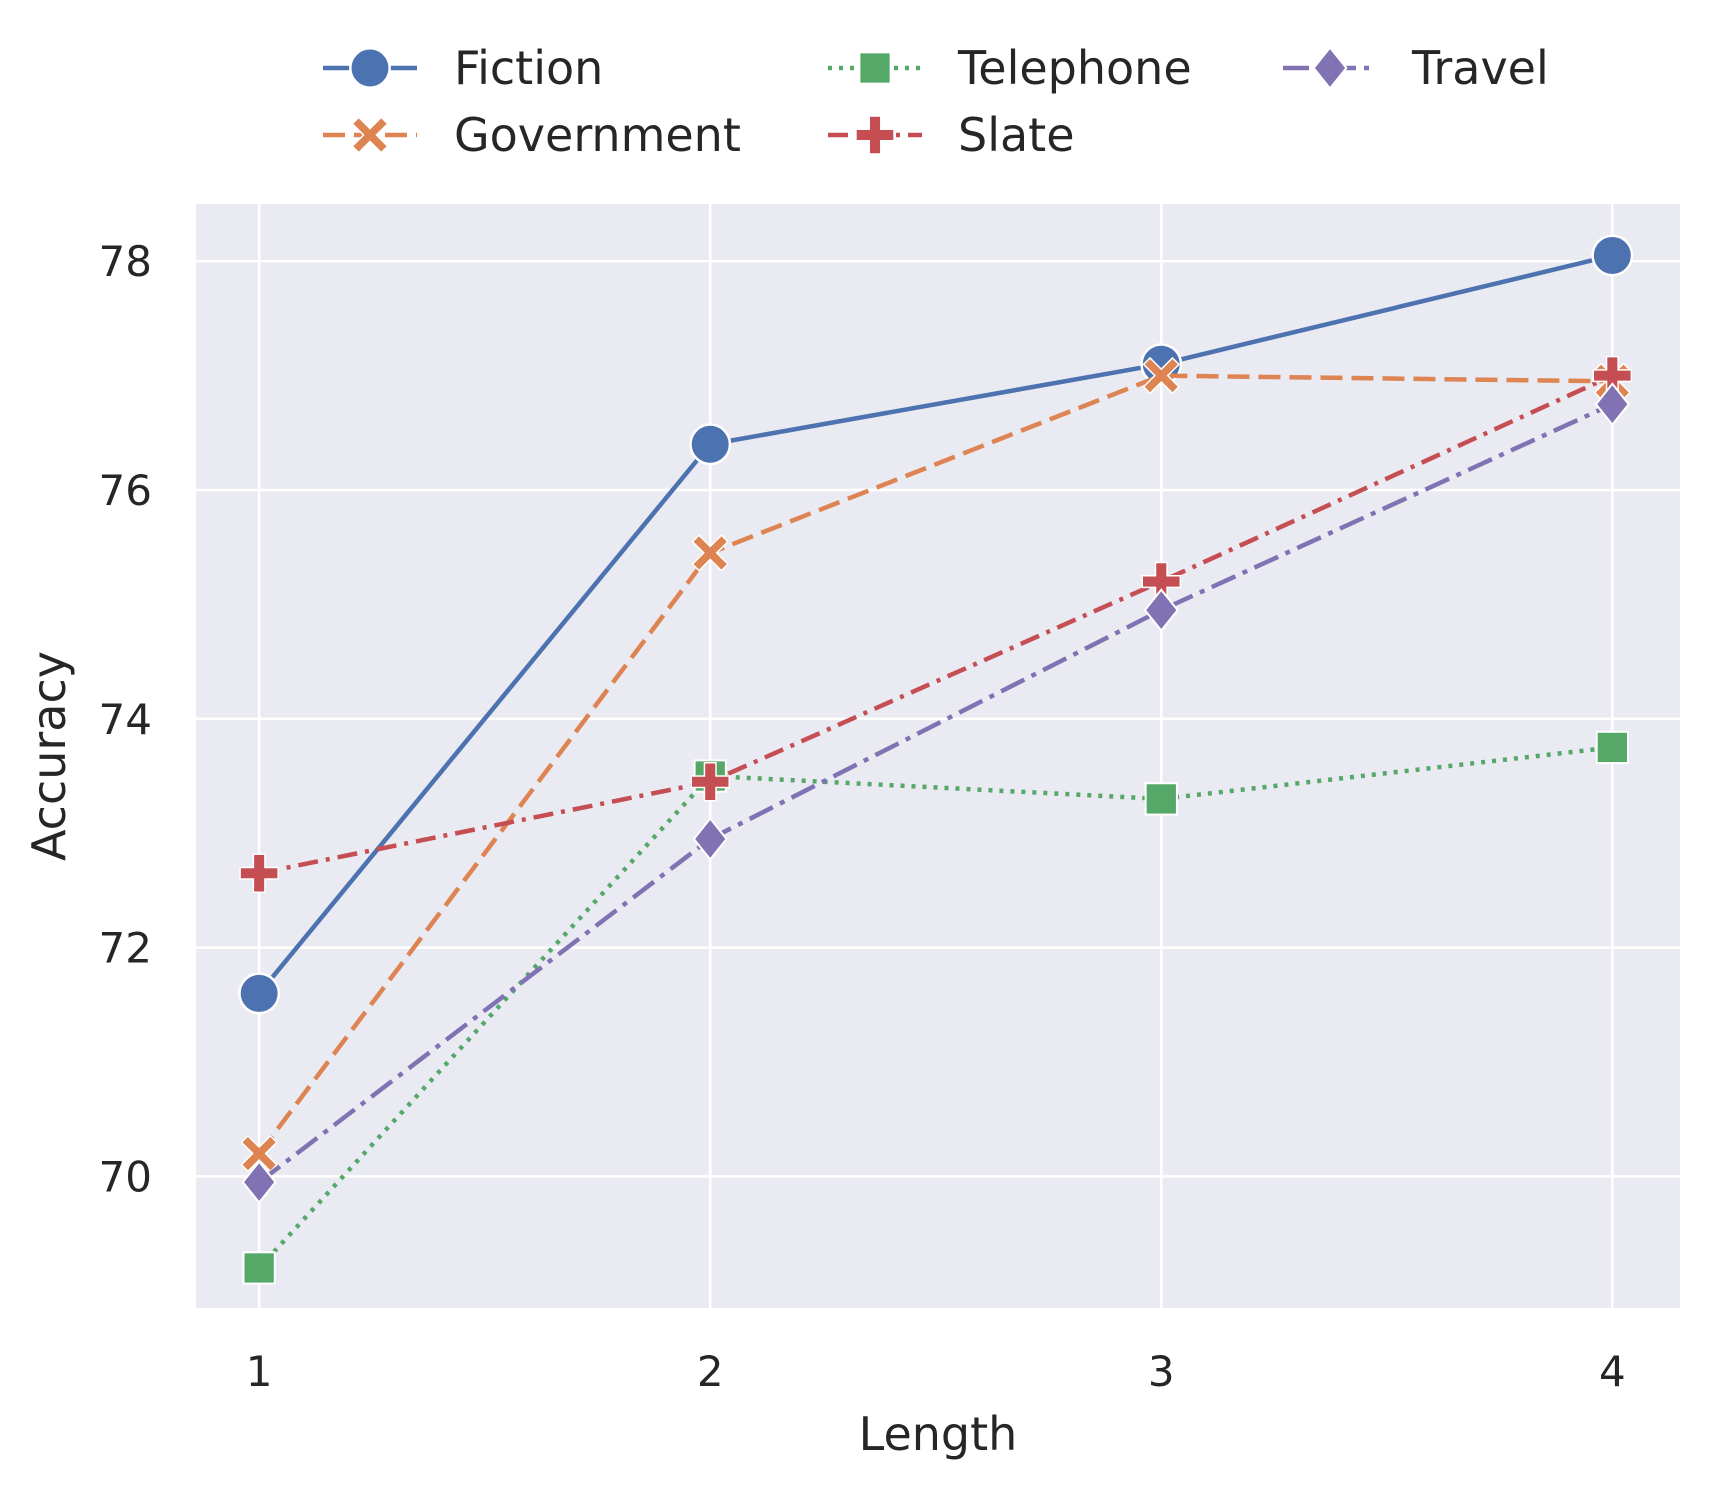 This screenshot has width=1710, height=1494. What do you see at coordinates (1074, 68) in the screenshot?
I see `legend-label: Telephone` at bounding box center [1074, 68].